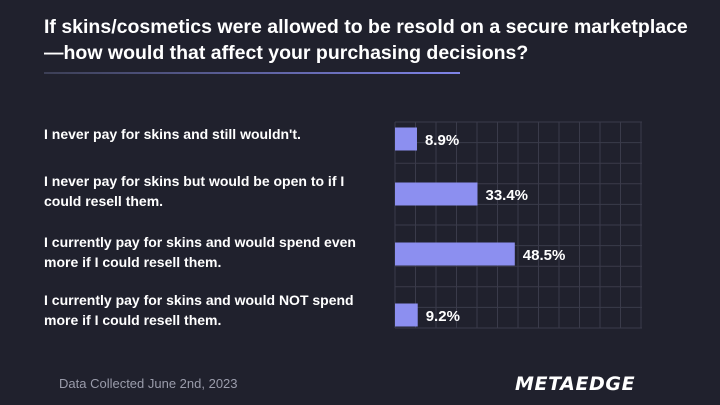 This screenshot has height=405, width=720. I want to click on data-label-2: 33.4%, so click(506, 195).